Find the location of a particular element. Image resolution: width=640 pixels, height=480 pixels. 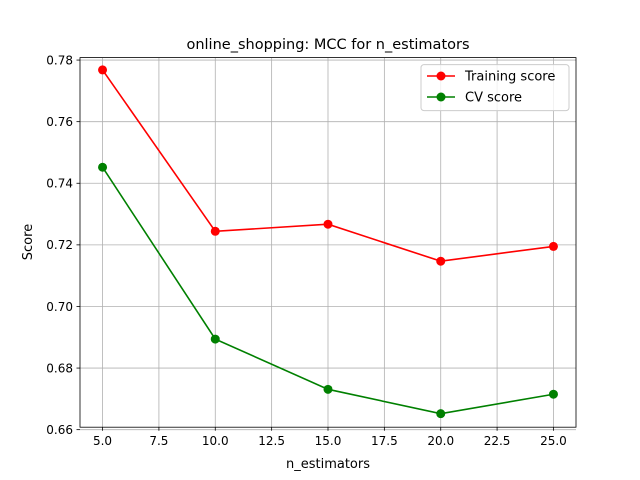

x-tick-label: 17.5 is located at coordinates (384, 441).